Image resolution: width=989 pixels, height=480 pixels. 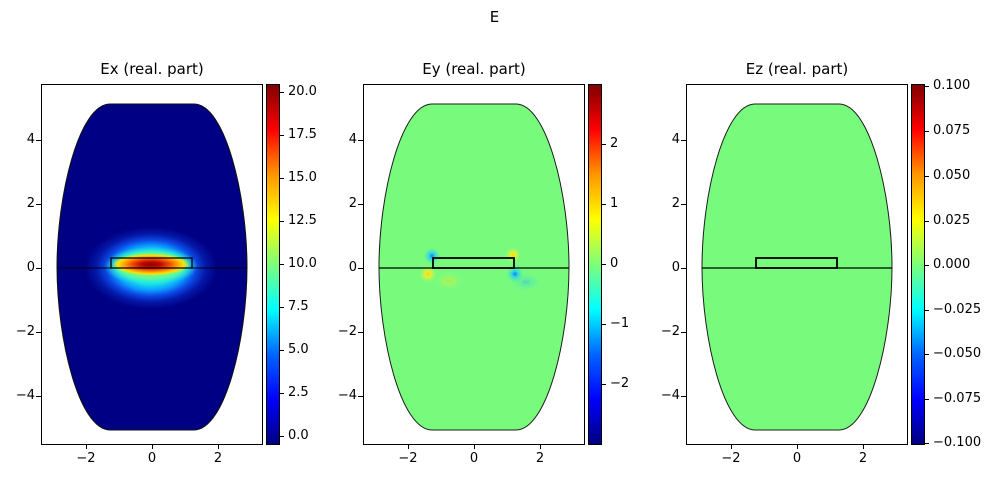 I want to click on colorbar-tick-label: −0.025, so click(x=957, y=309).